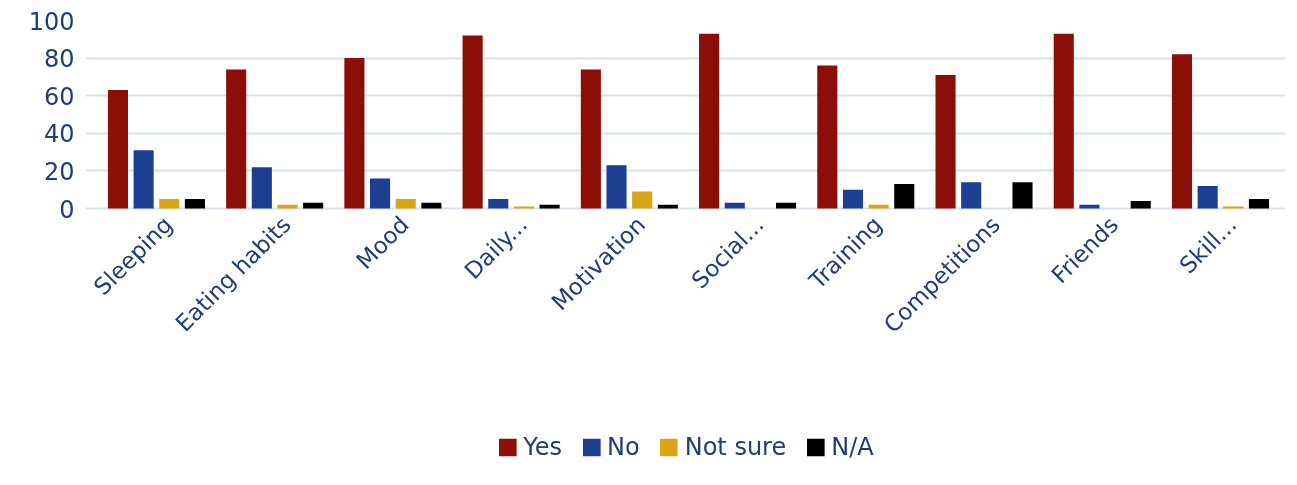 Image resolution: width=1297 pixels, height=485 pixels. Describe the element at coordinates (59, 59) in the screenshot. I see `y-tick-label: 80` at that location.